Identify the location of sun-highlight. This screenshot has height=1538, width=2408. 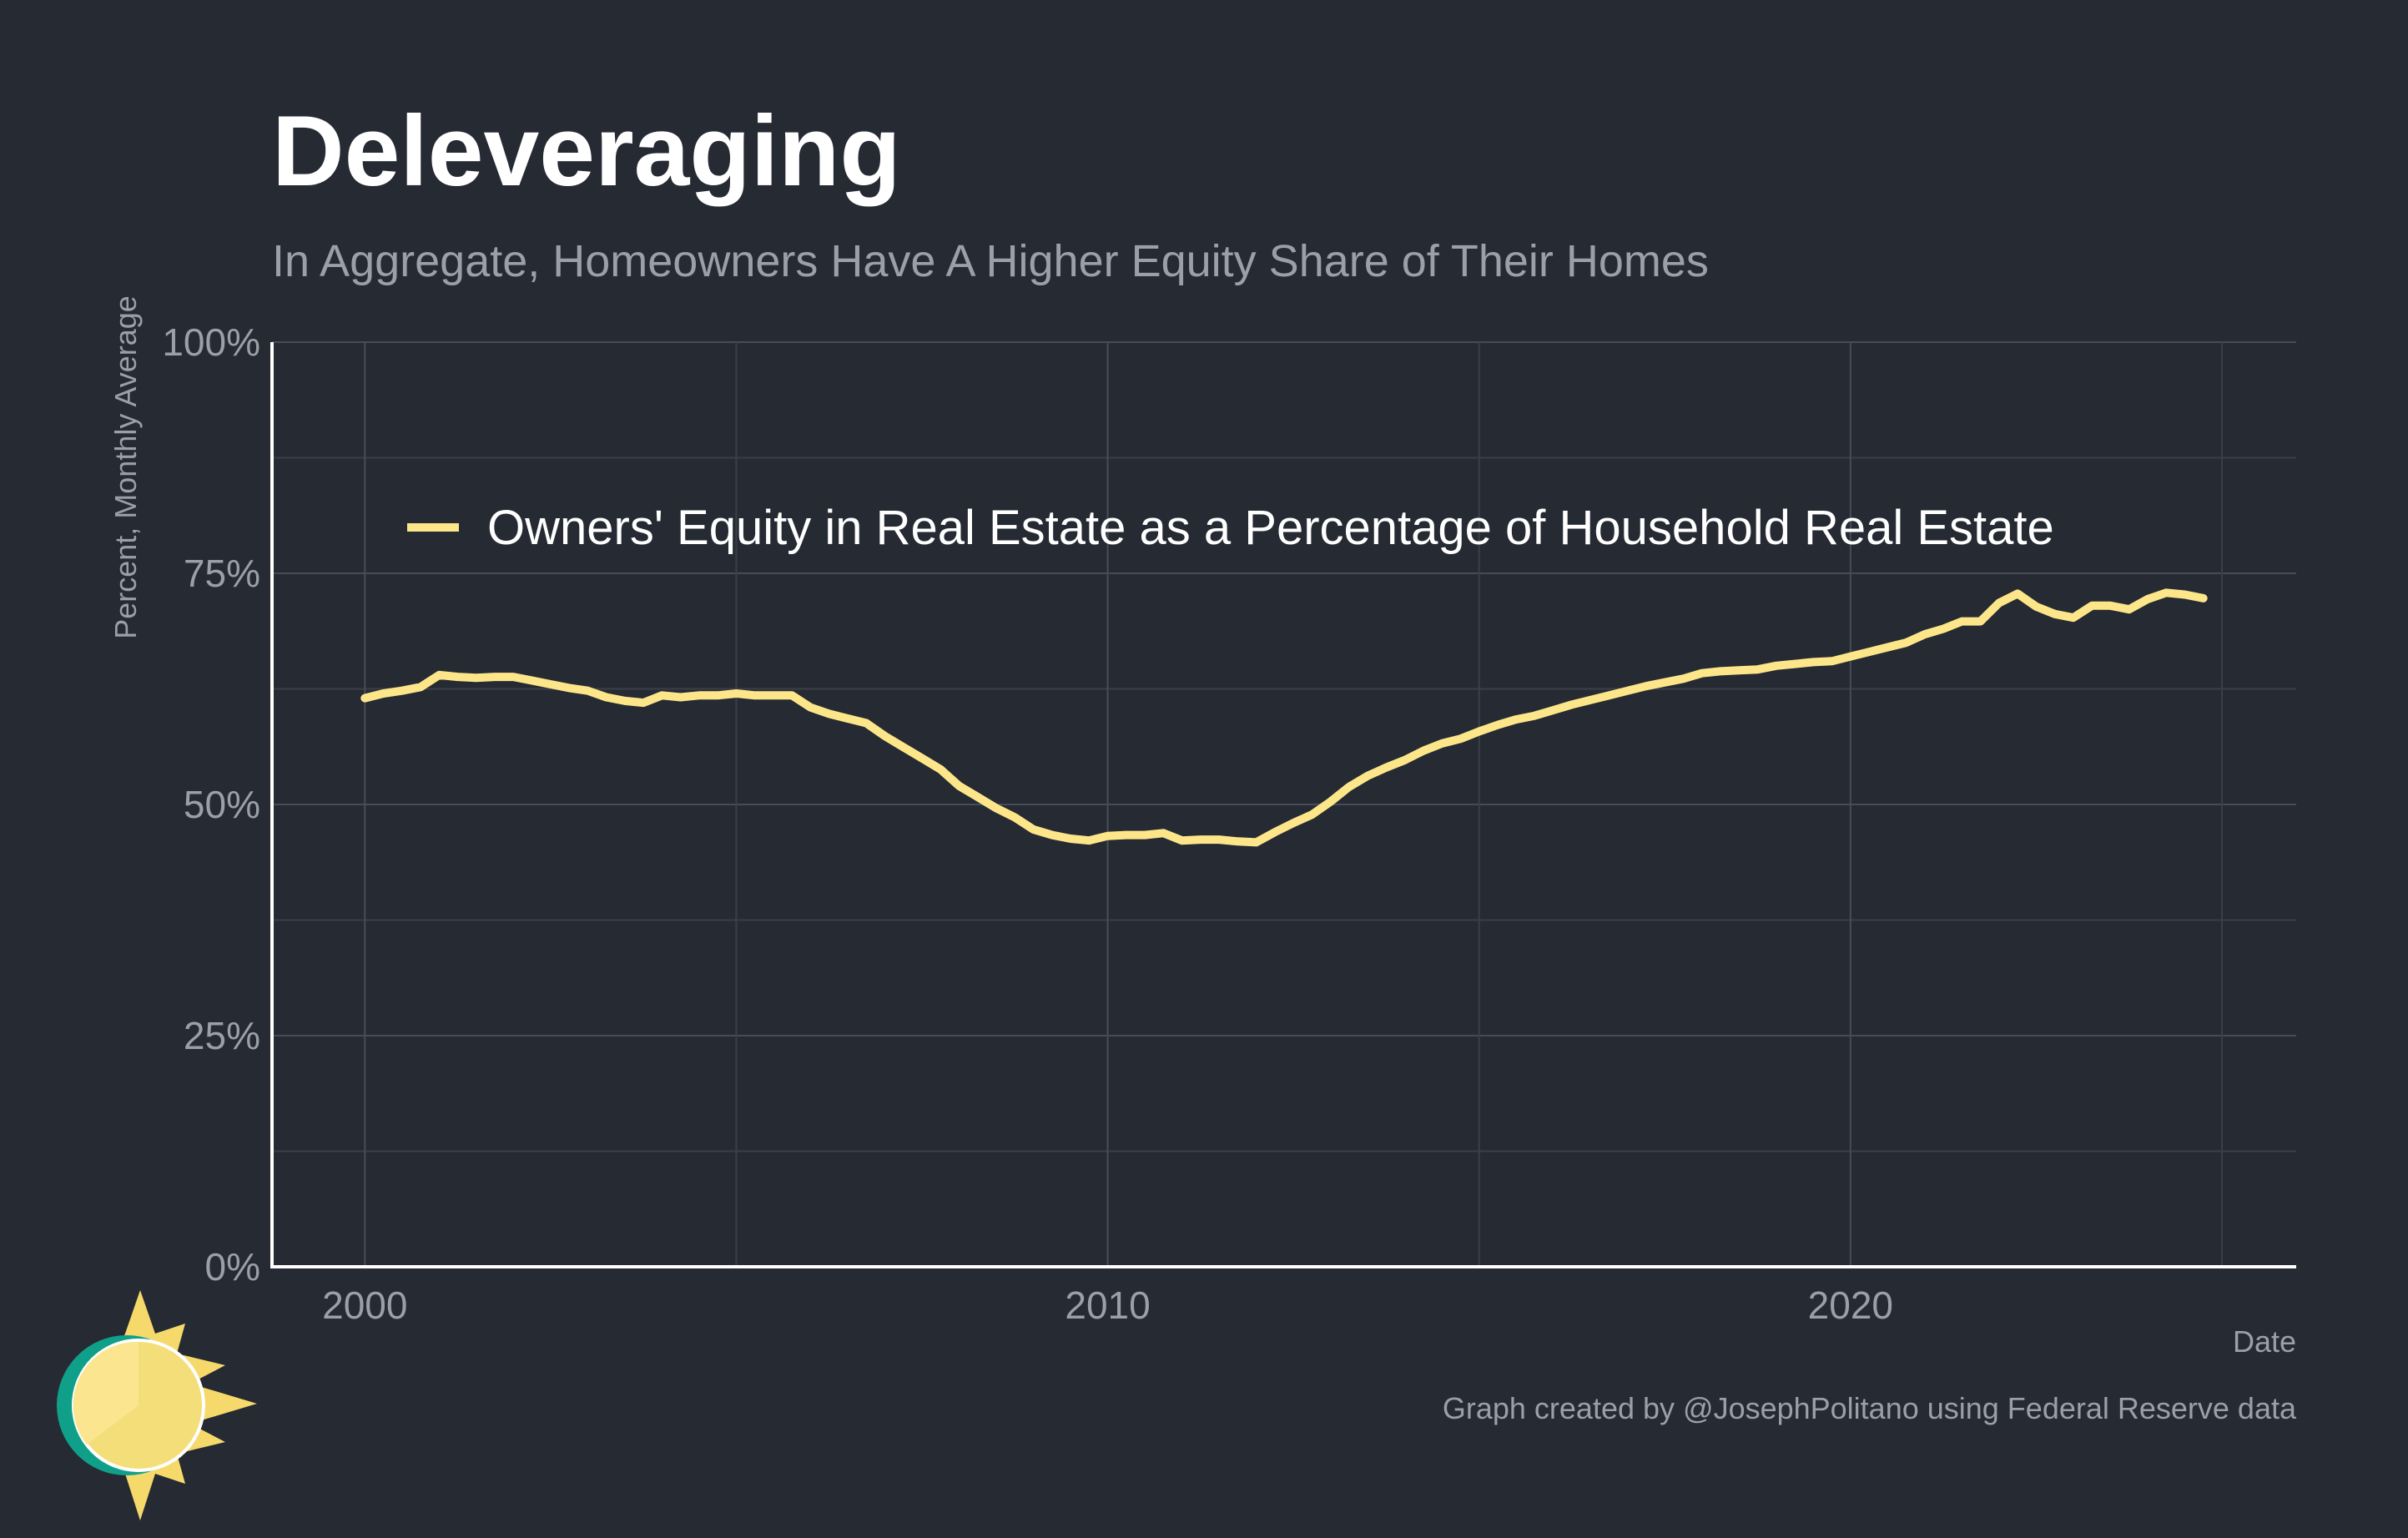
(106, 1393).